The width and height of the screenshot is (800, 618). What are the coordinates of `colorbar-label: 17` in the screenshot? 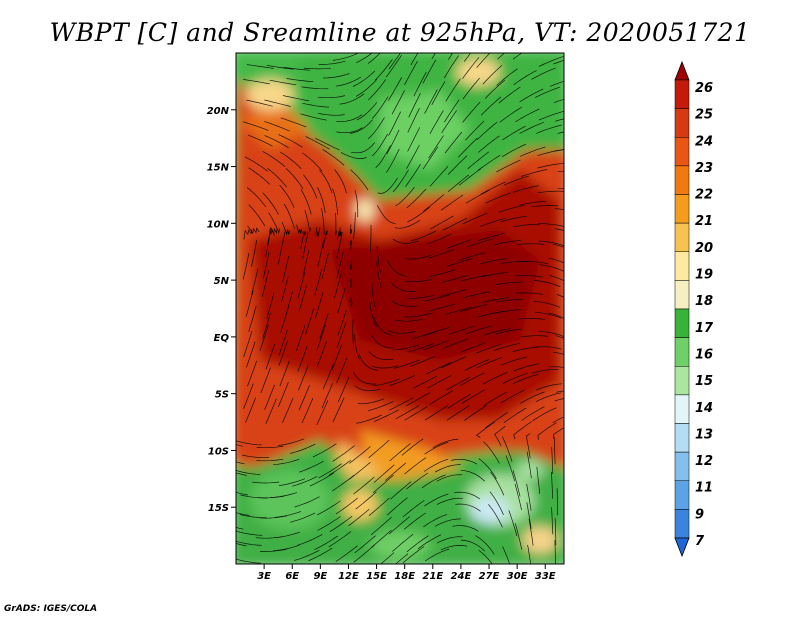 It's located at (704, 328).